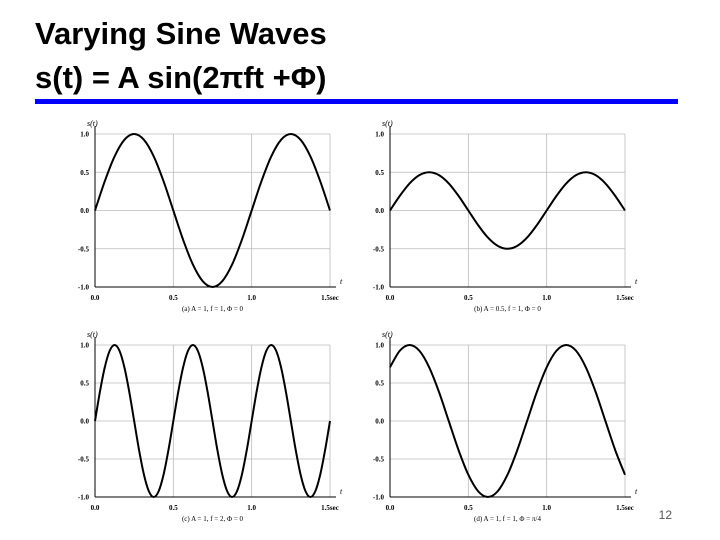  What do you see at coordinates (507, 309) in the screenshot?
I see `caption: (b) A = 0.5, f = 1, Φ = 0` at bounding box center [507, 309].